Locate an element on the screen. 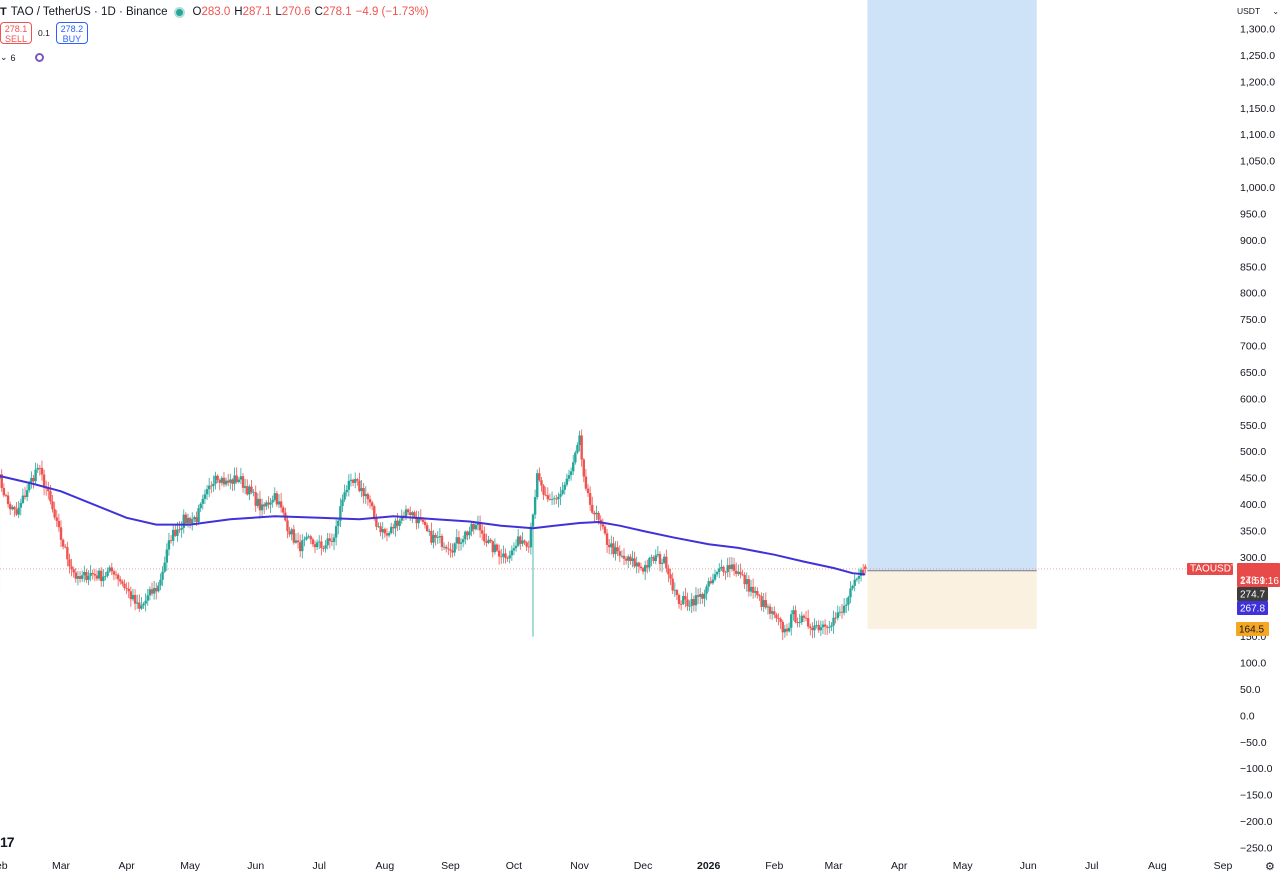  currency-selector: USDT ⌄ is located at coordinates (1258, 11).